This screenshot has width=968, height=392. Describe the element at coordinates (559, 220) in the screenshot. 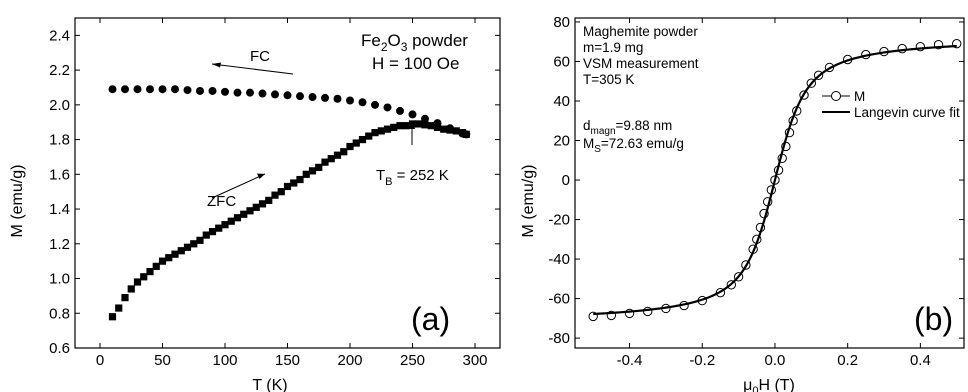

I see `y-tick-label-b: -20` at that location.